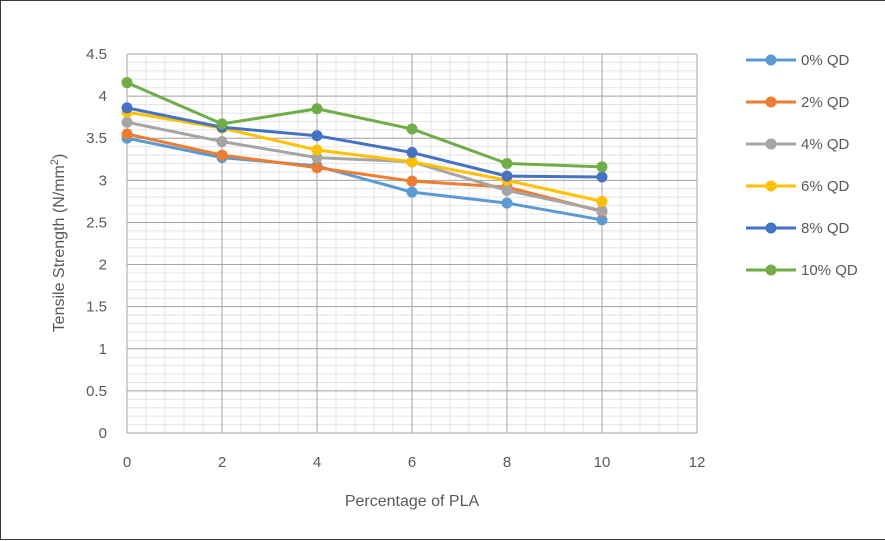 The height and width of the screenshot is (541, 885). I want to click on y-axis-title-tail: ), so click(59, 156).